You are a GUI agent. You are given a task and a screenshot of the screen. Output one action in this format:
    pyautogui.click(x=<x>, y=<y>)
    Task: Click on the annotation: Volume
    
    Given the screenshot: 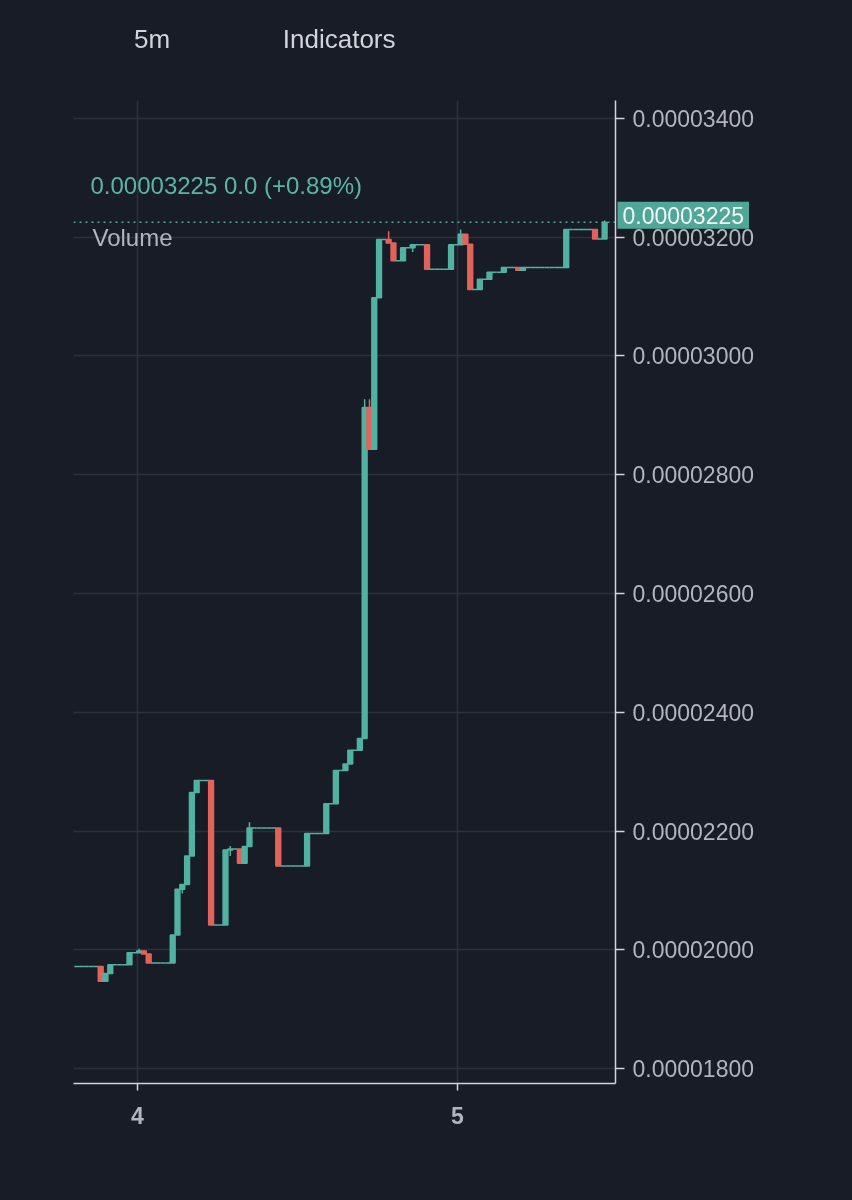 What is the action you would take?
    pyautogui.click(x=132, y=237)
    